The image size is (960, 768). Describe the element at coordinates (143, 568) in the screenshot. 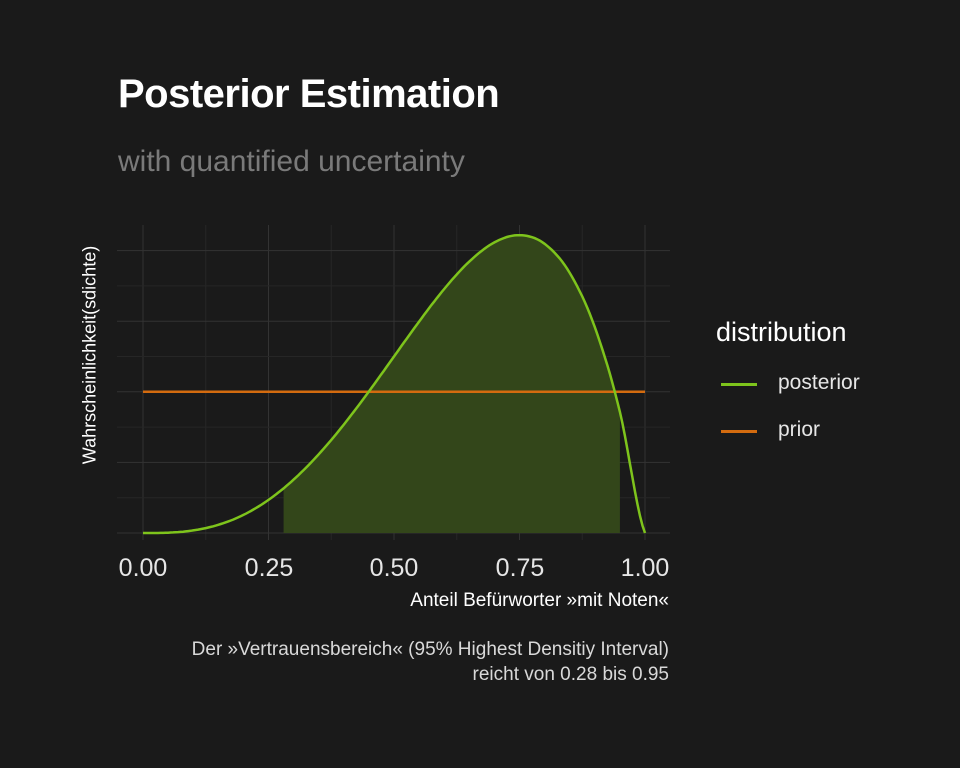

I see `x-tick-label: 0.00` at that location.